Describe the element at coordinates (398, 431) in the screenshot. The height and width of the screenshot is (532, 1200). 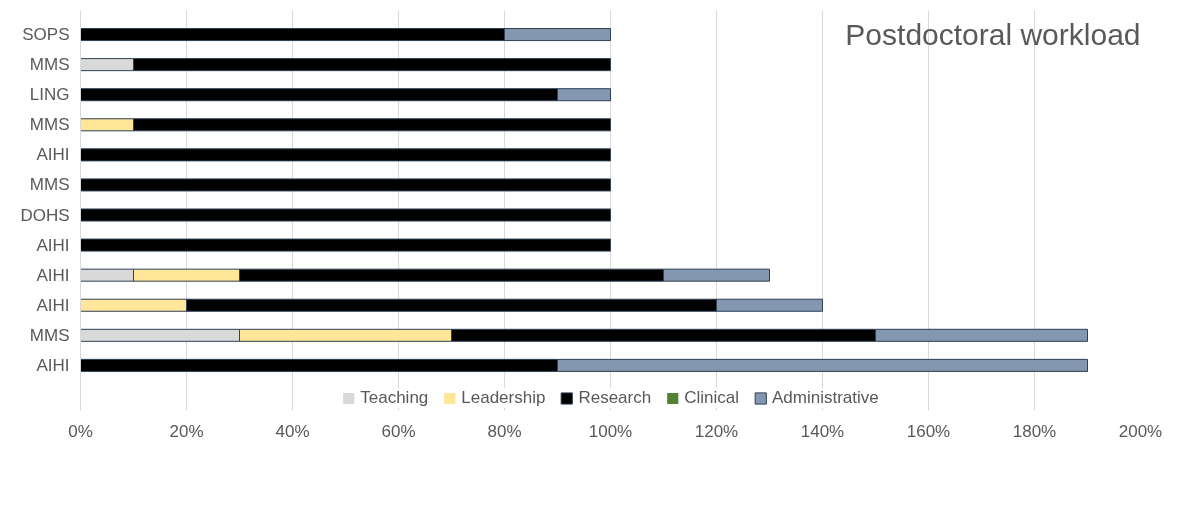
I see `x-tick-label: 60%` at that location.